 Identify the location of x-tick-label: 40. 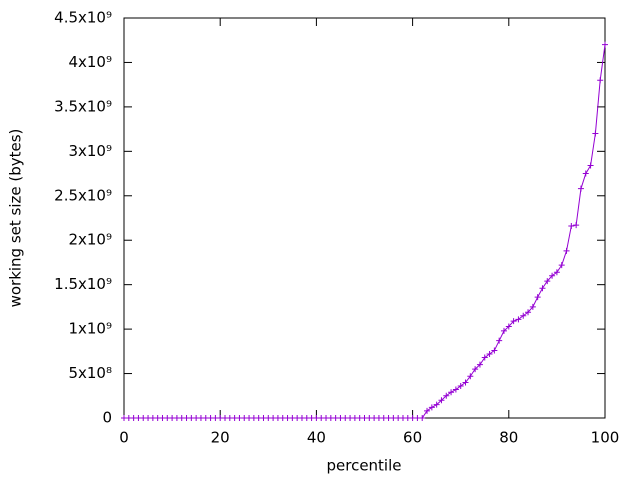
(316, 438).